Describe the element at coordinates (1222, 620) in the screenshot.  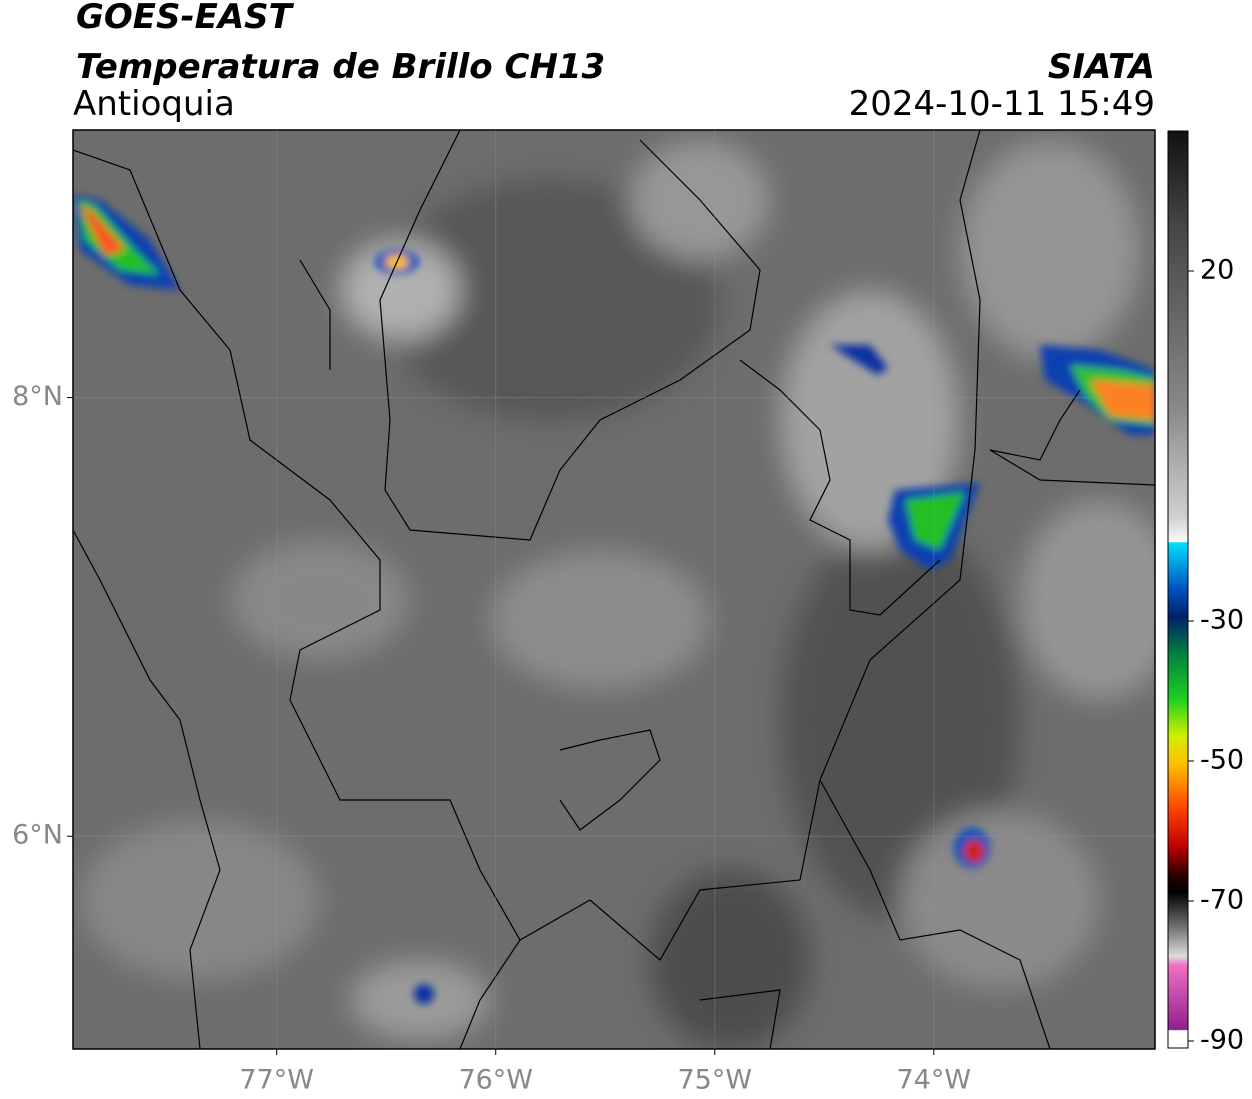
I see `colorbar-tick-label: -30` at that location.